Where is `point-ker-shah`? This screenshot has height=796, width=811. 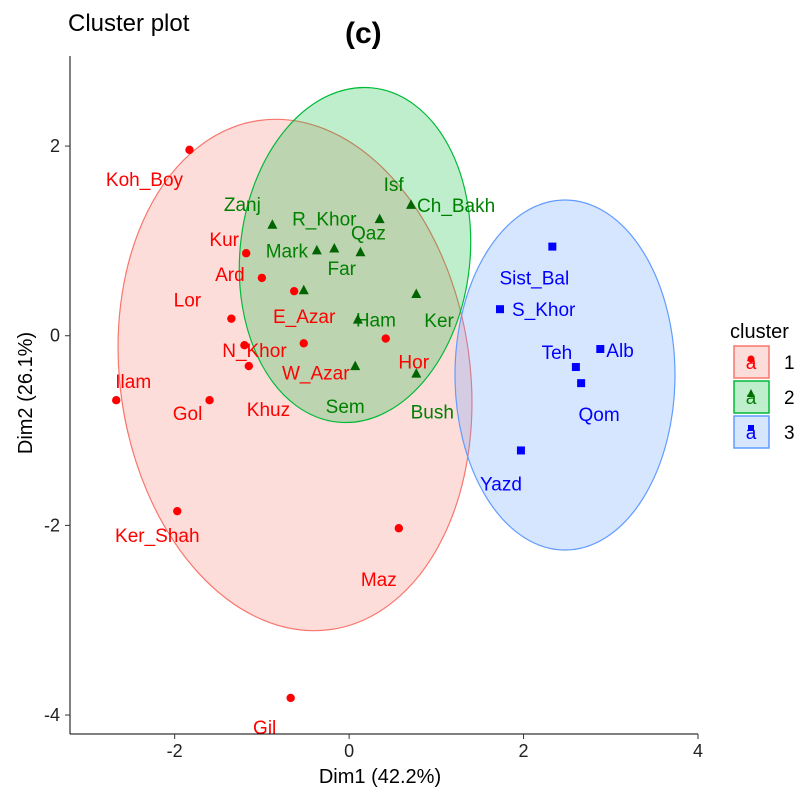
point-ker-shah is located at coordinates (177, 511).